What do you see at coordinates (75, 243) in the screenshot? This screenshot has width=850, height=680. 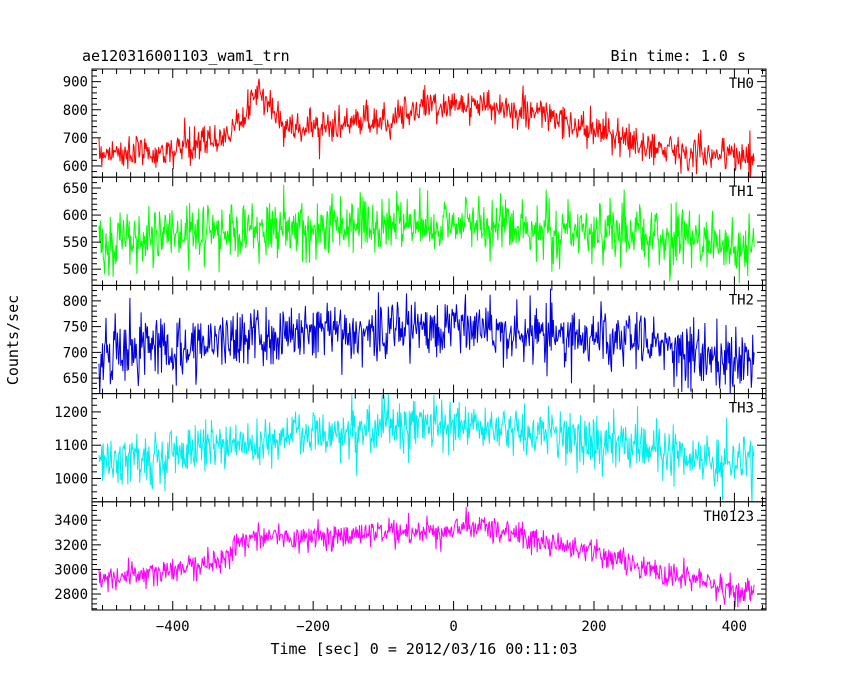 I see `y-tick-label: 550` at bounding box center [75, 243].